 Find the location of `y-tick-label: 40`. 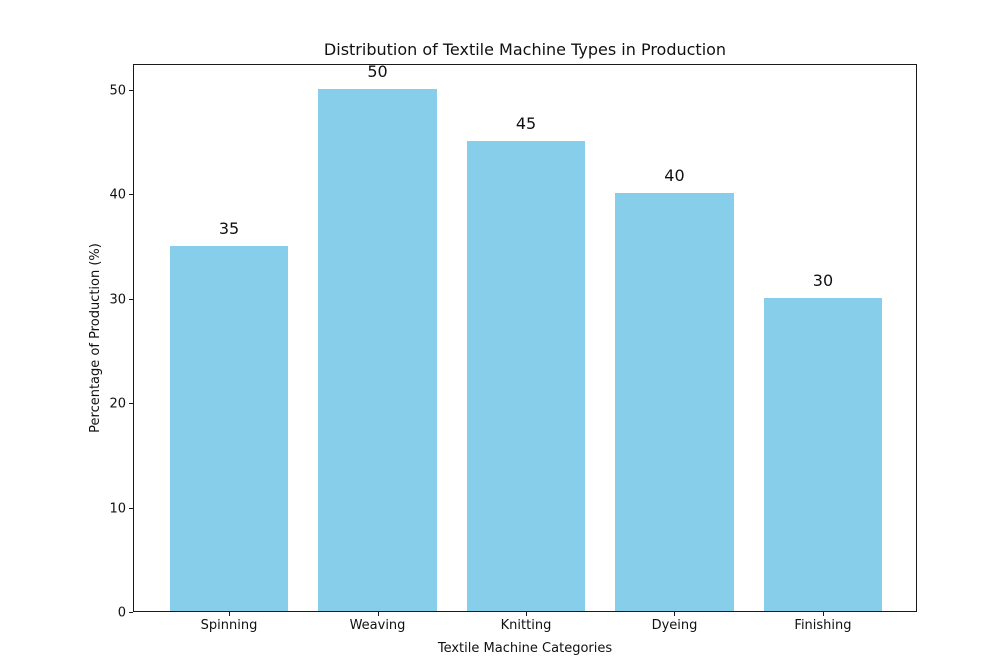

y-tick-label: 40 is located at coordinates (117, 195).